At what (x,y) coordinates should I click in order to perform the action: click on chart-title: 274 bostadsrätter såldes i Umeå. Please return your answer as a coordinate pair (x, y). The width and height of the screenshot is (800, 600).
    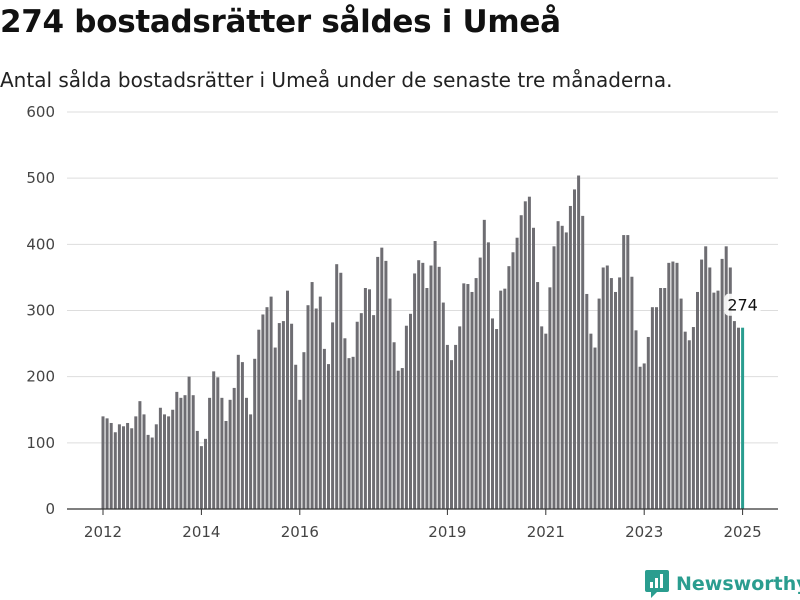
    Looking at the image, I should click on (280, 22).